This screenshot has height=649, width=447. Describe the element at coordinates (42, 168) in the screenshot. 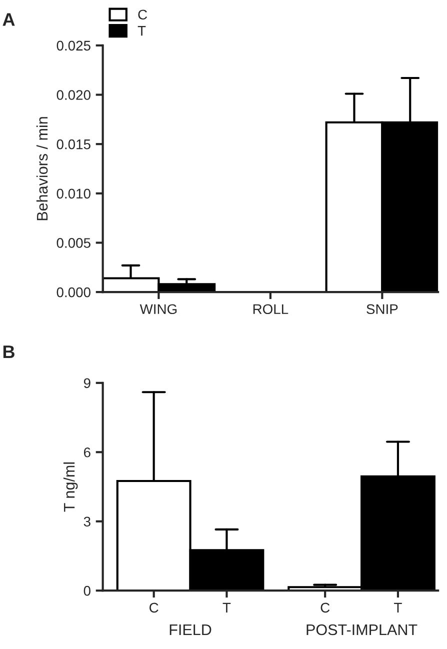

I see `y-axis-title: Behaviors / min` at that location.